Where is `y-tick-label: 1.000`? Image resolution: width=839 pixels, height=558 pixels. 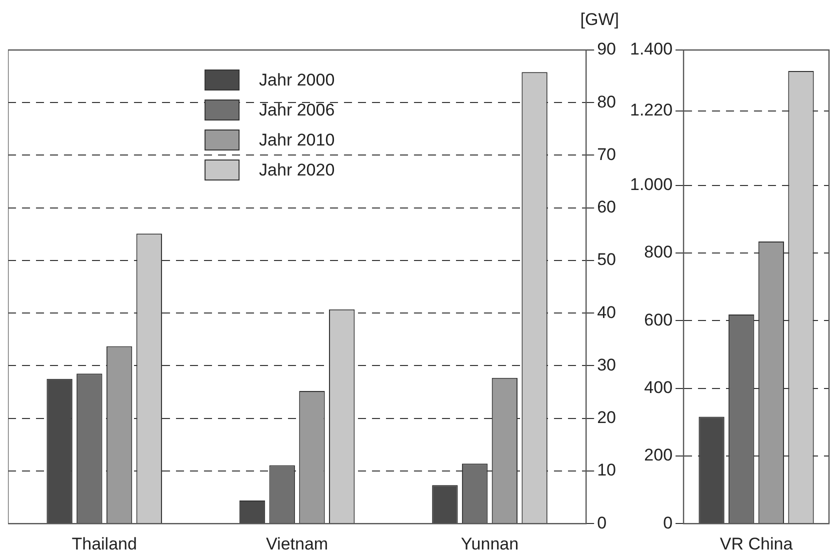 y-tick-label: 1.000 is located at coordinates (651, 184).